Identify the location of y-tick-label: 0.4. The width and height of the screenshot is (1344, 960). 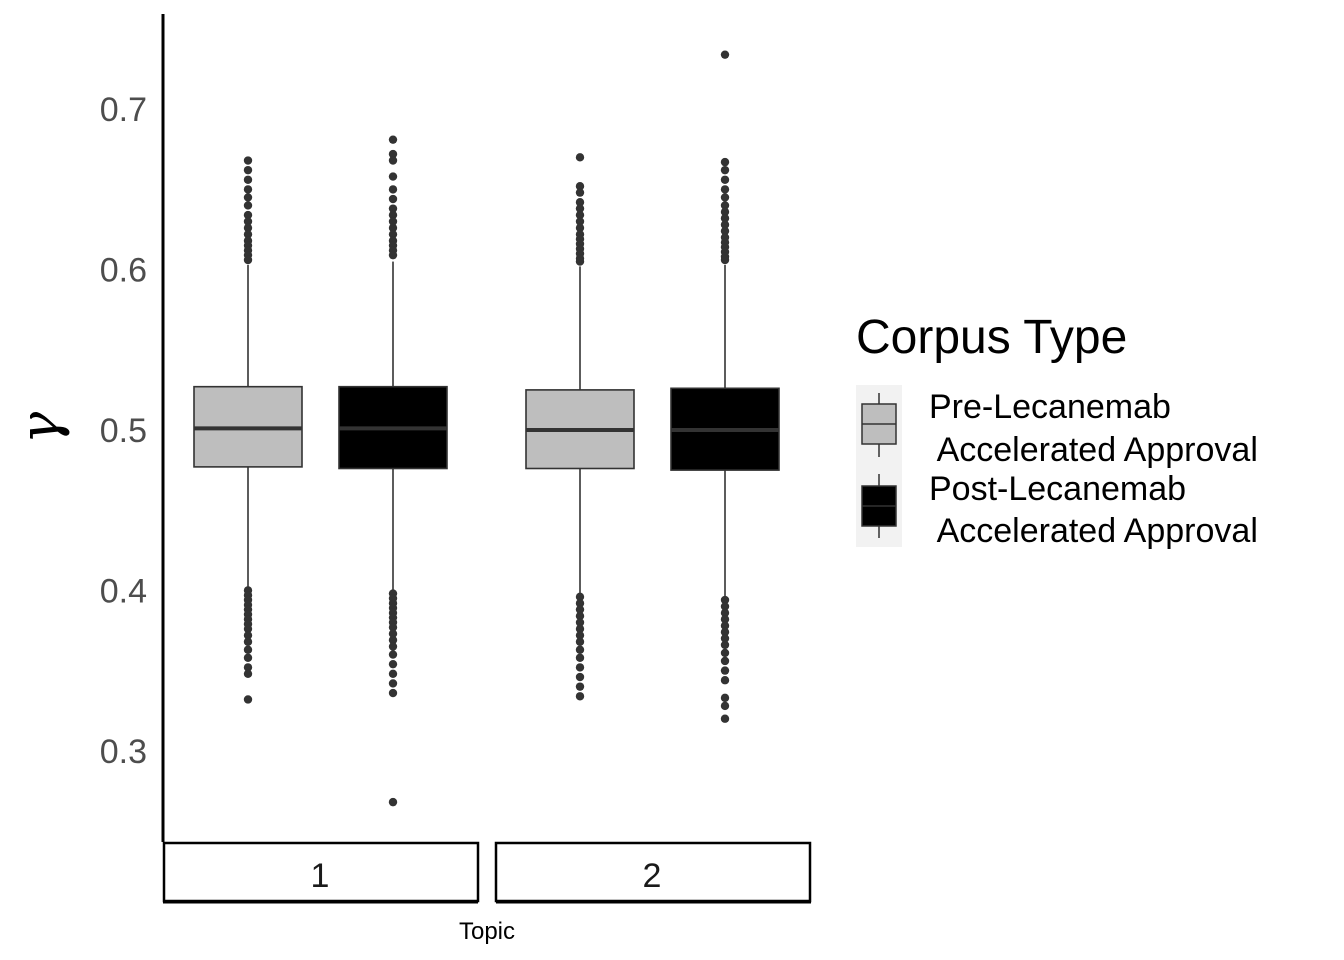
(123, 591).